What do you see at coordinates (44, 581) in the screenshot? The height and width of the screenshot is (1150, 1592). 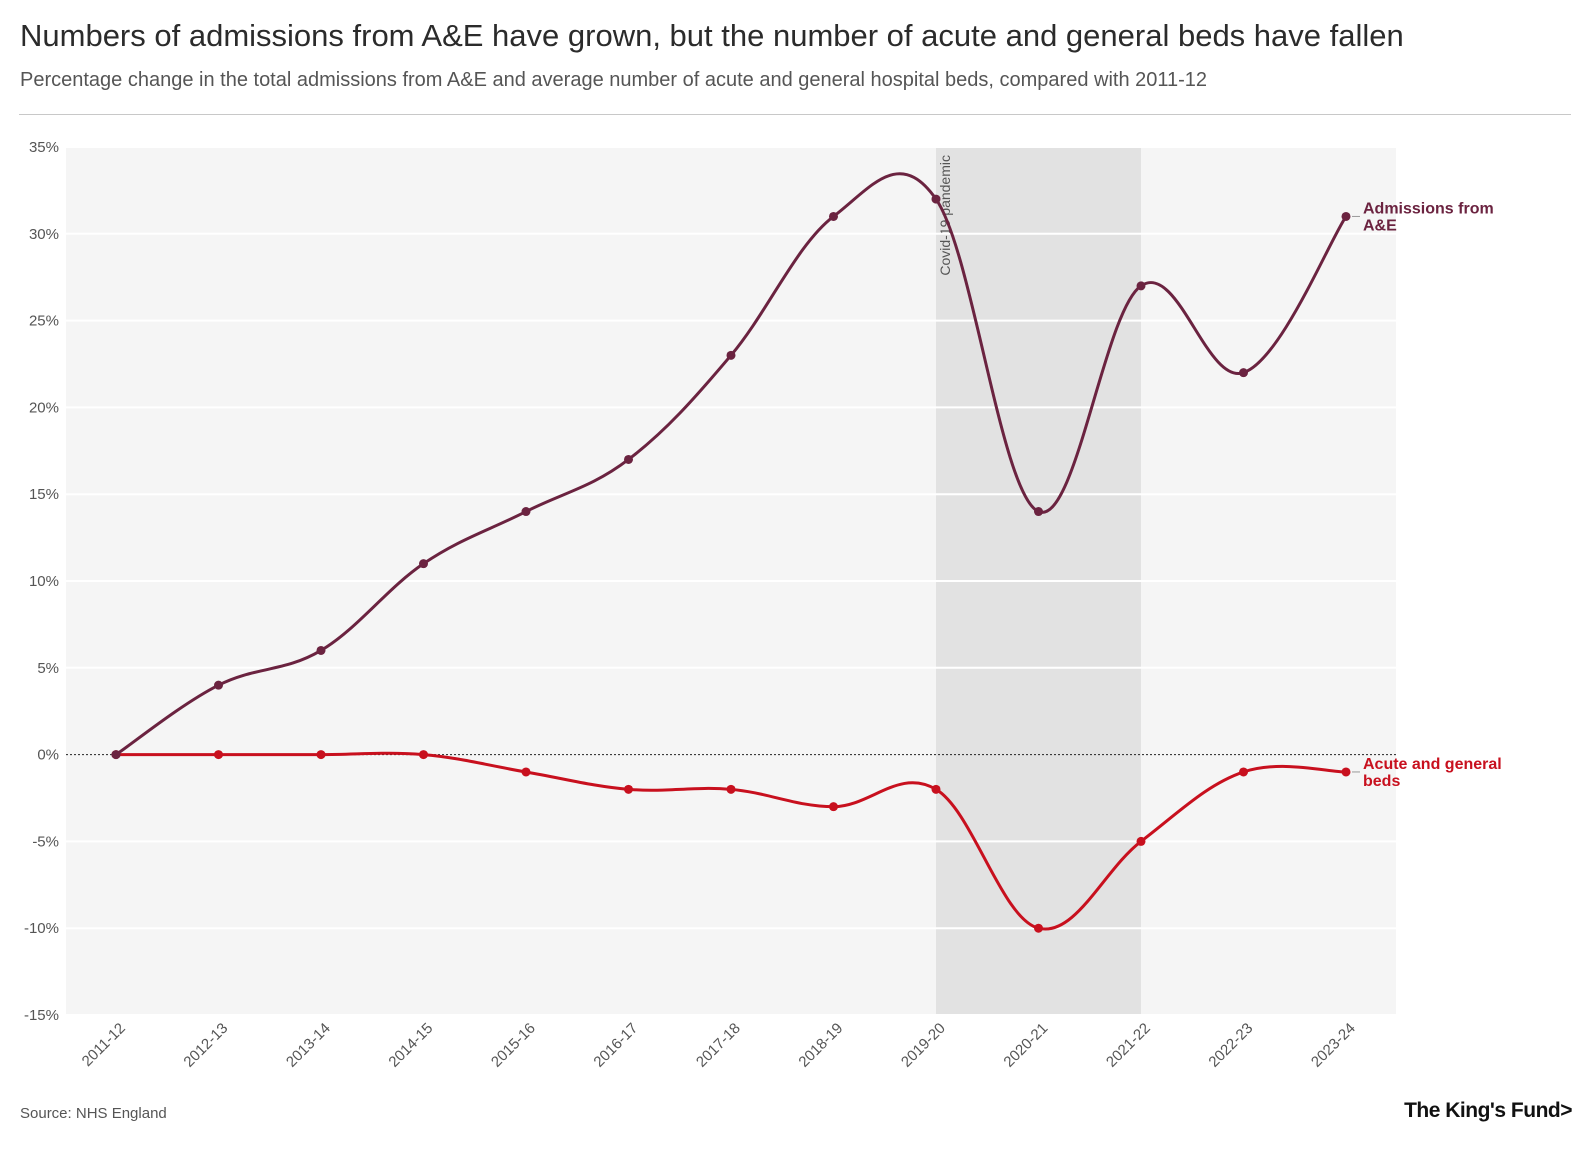 I see `y-tick-label: 10%` at bounding box center [44, 581].